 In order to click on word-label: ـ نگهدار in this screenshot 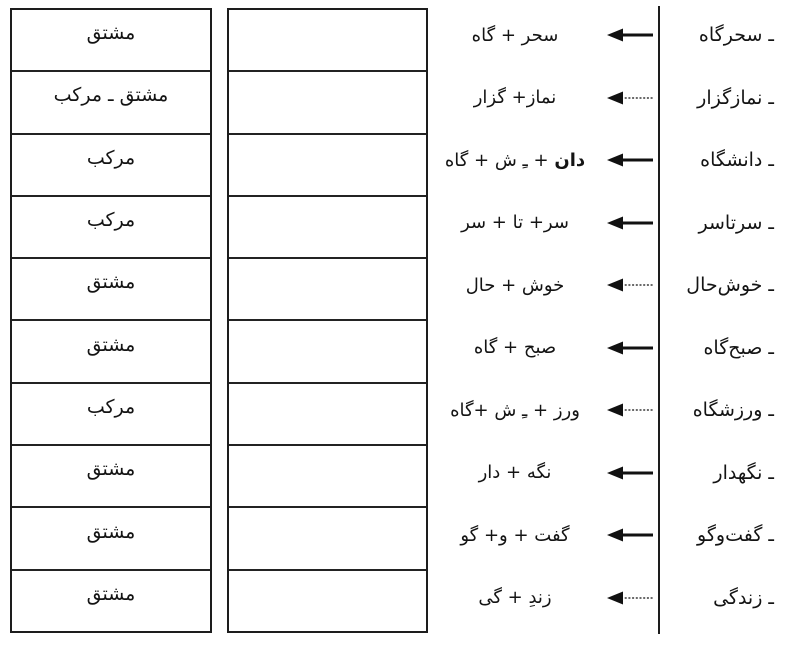, I will do `click(743, 472)`.